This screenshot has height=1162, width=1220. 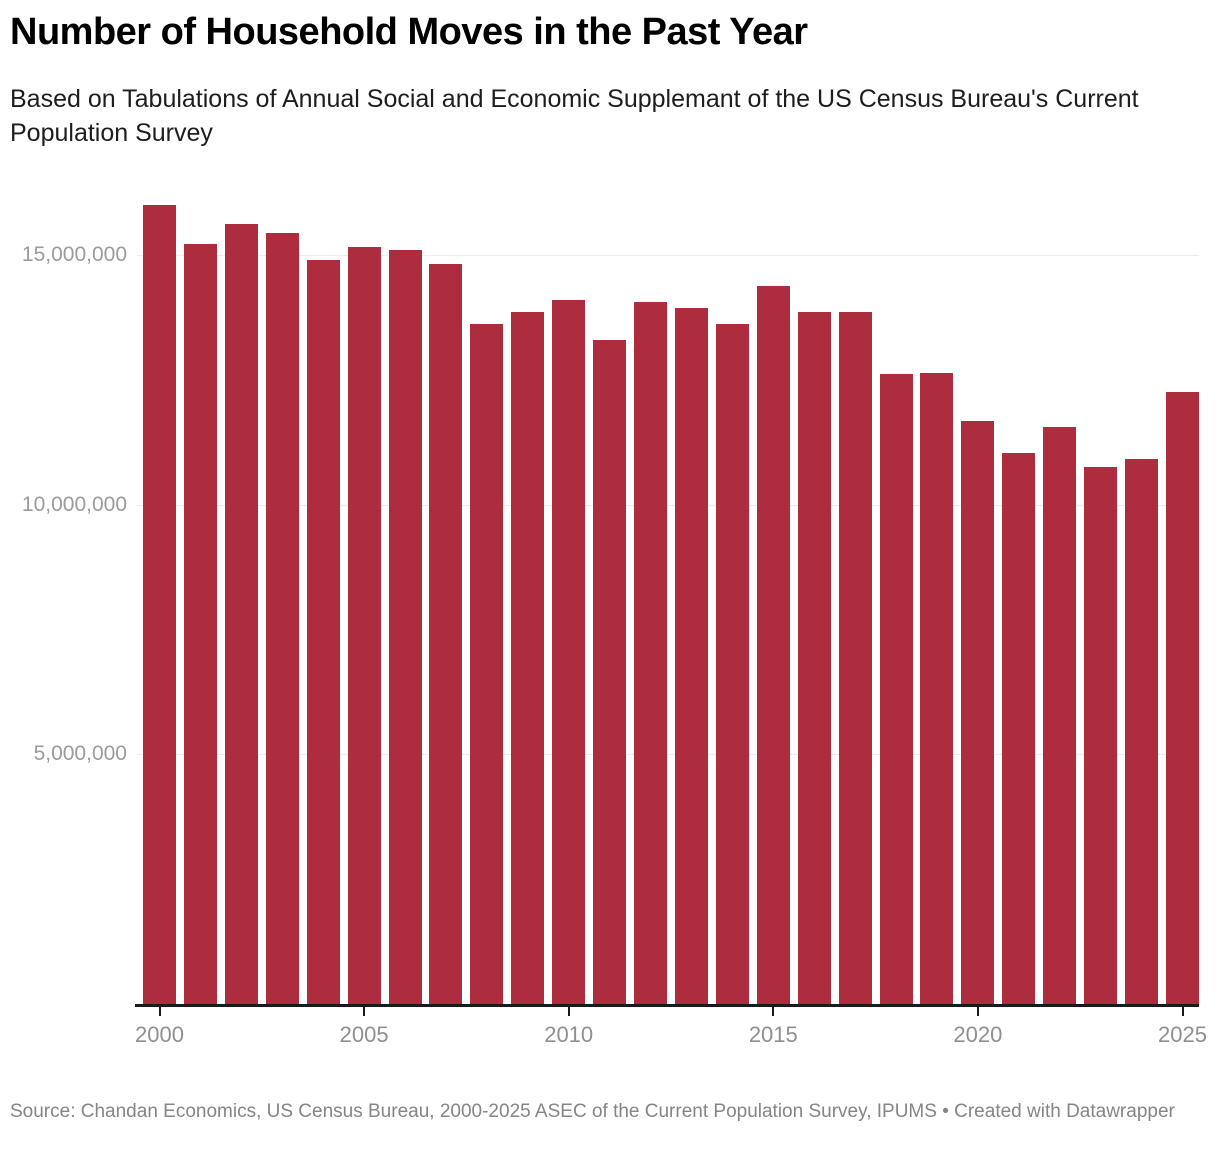 I want to click on bar-2005, so click(x=364, y=625).